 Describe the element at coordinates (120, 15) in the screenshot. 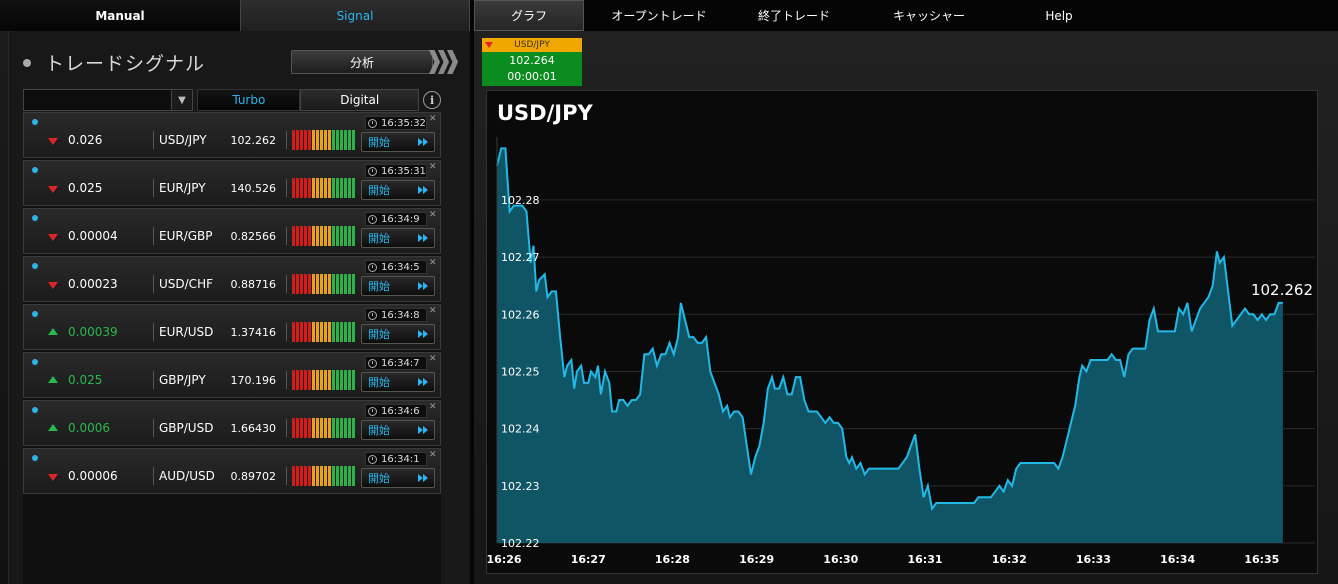

I see `tab-manual: Manual` at that location.